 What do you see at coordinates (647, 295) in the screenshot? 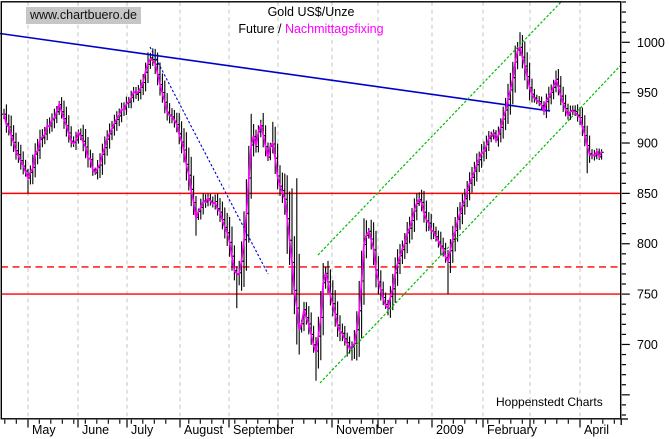
I see `y-axis-label-750: 750` at bounding box center [647, 295].